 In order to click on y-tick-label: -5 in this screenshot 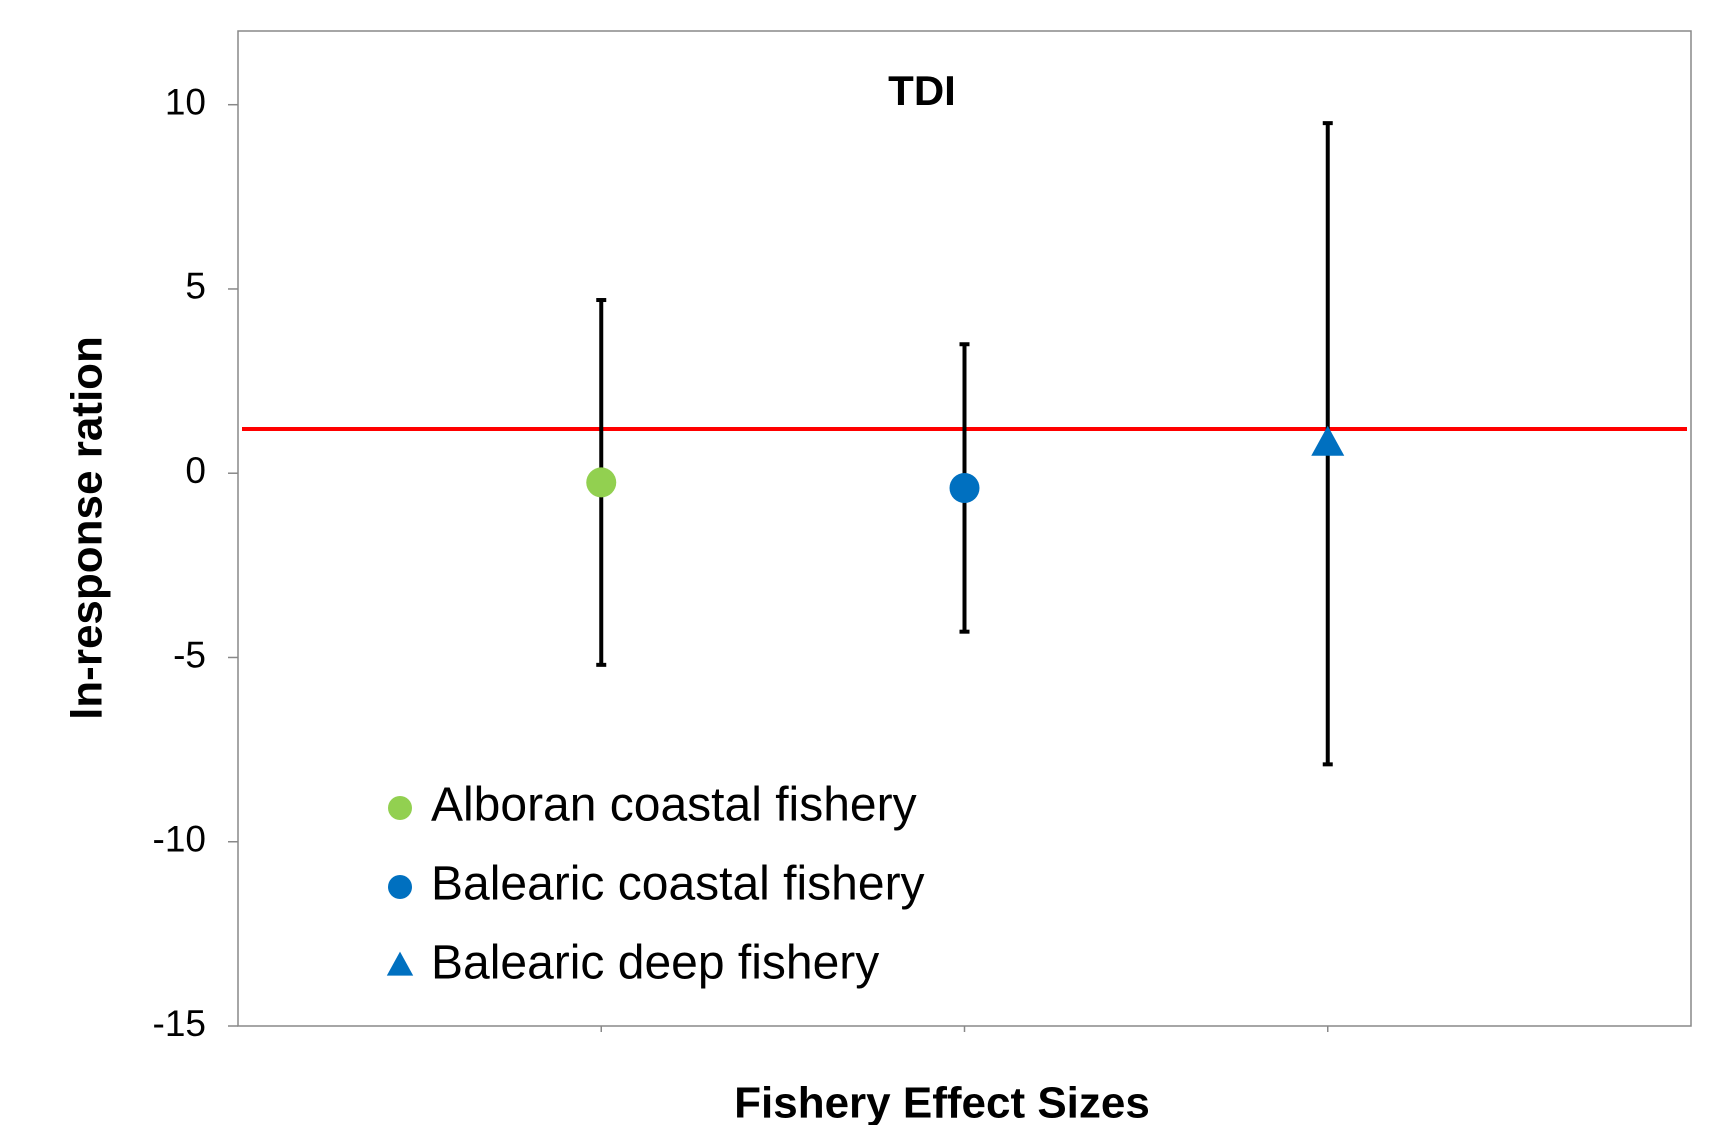, I will do `click(189, 654)`.